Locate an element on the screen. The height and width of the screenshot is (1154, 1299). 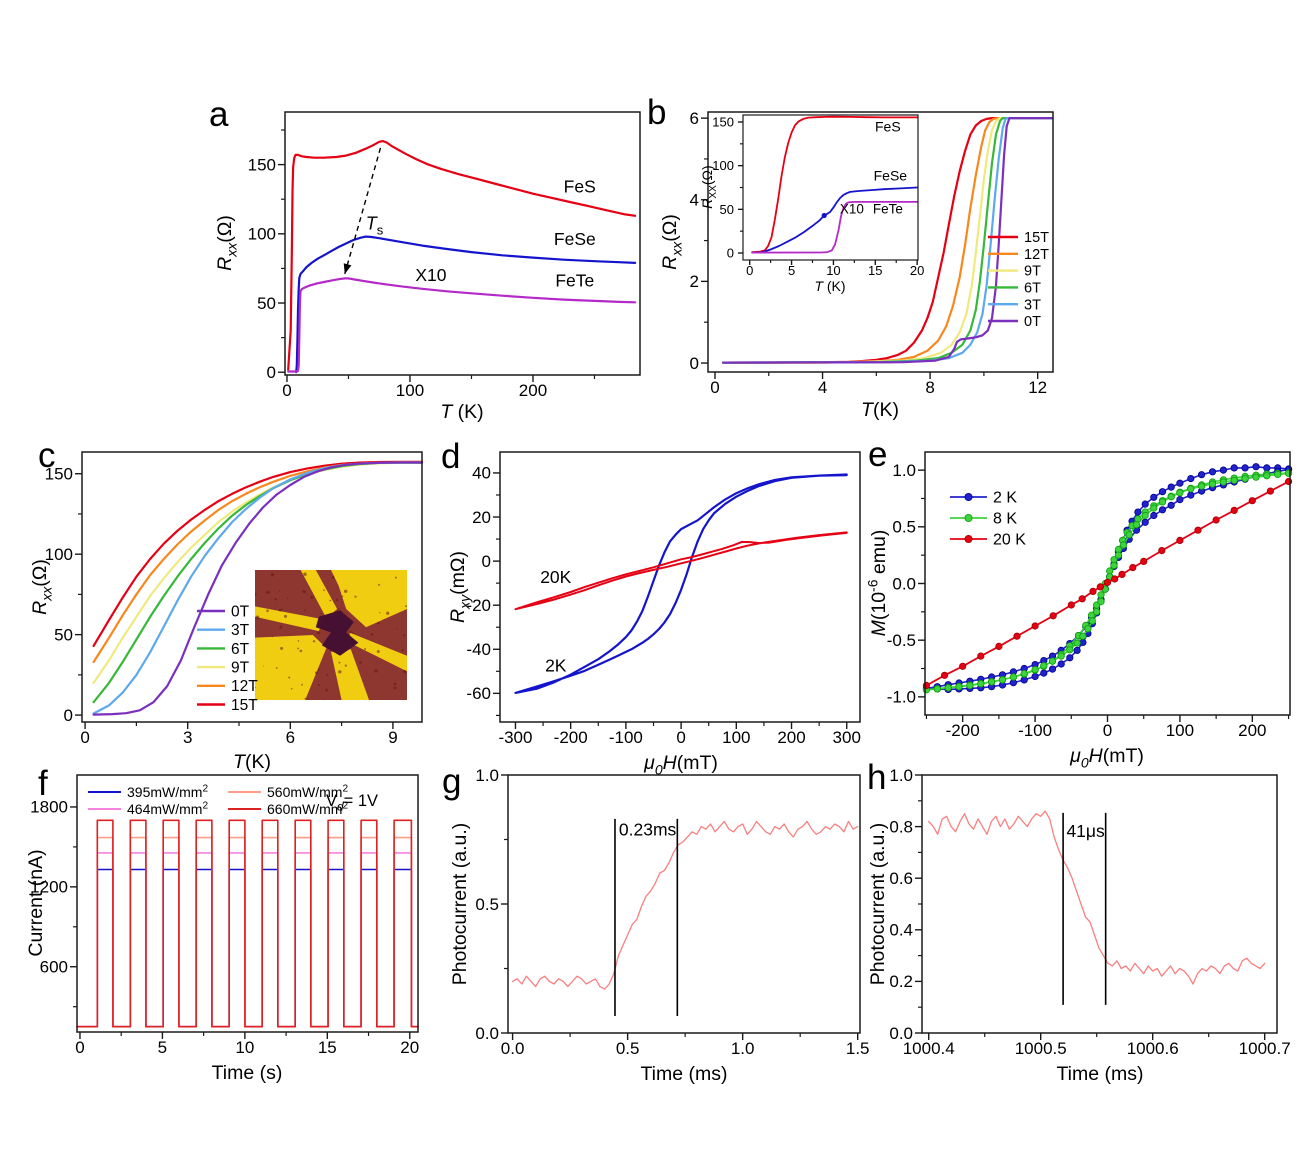
series-FeSe-inset-data-point is located at coordinates (824, 215).